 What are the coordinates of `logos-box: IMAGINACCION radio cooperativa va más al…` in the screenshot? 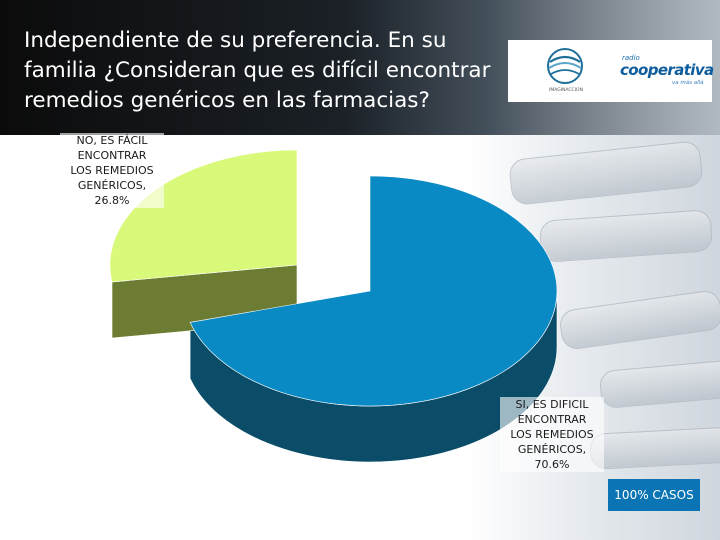 It's located at (611, 71).